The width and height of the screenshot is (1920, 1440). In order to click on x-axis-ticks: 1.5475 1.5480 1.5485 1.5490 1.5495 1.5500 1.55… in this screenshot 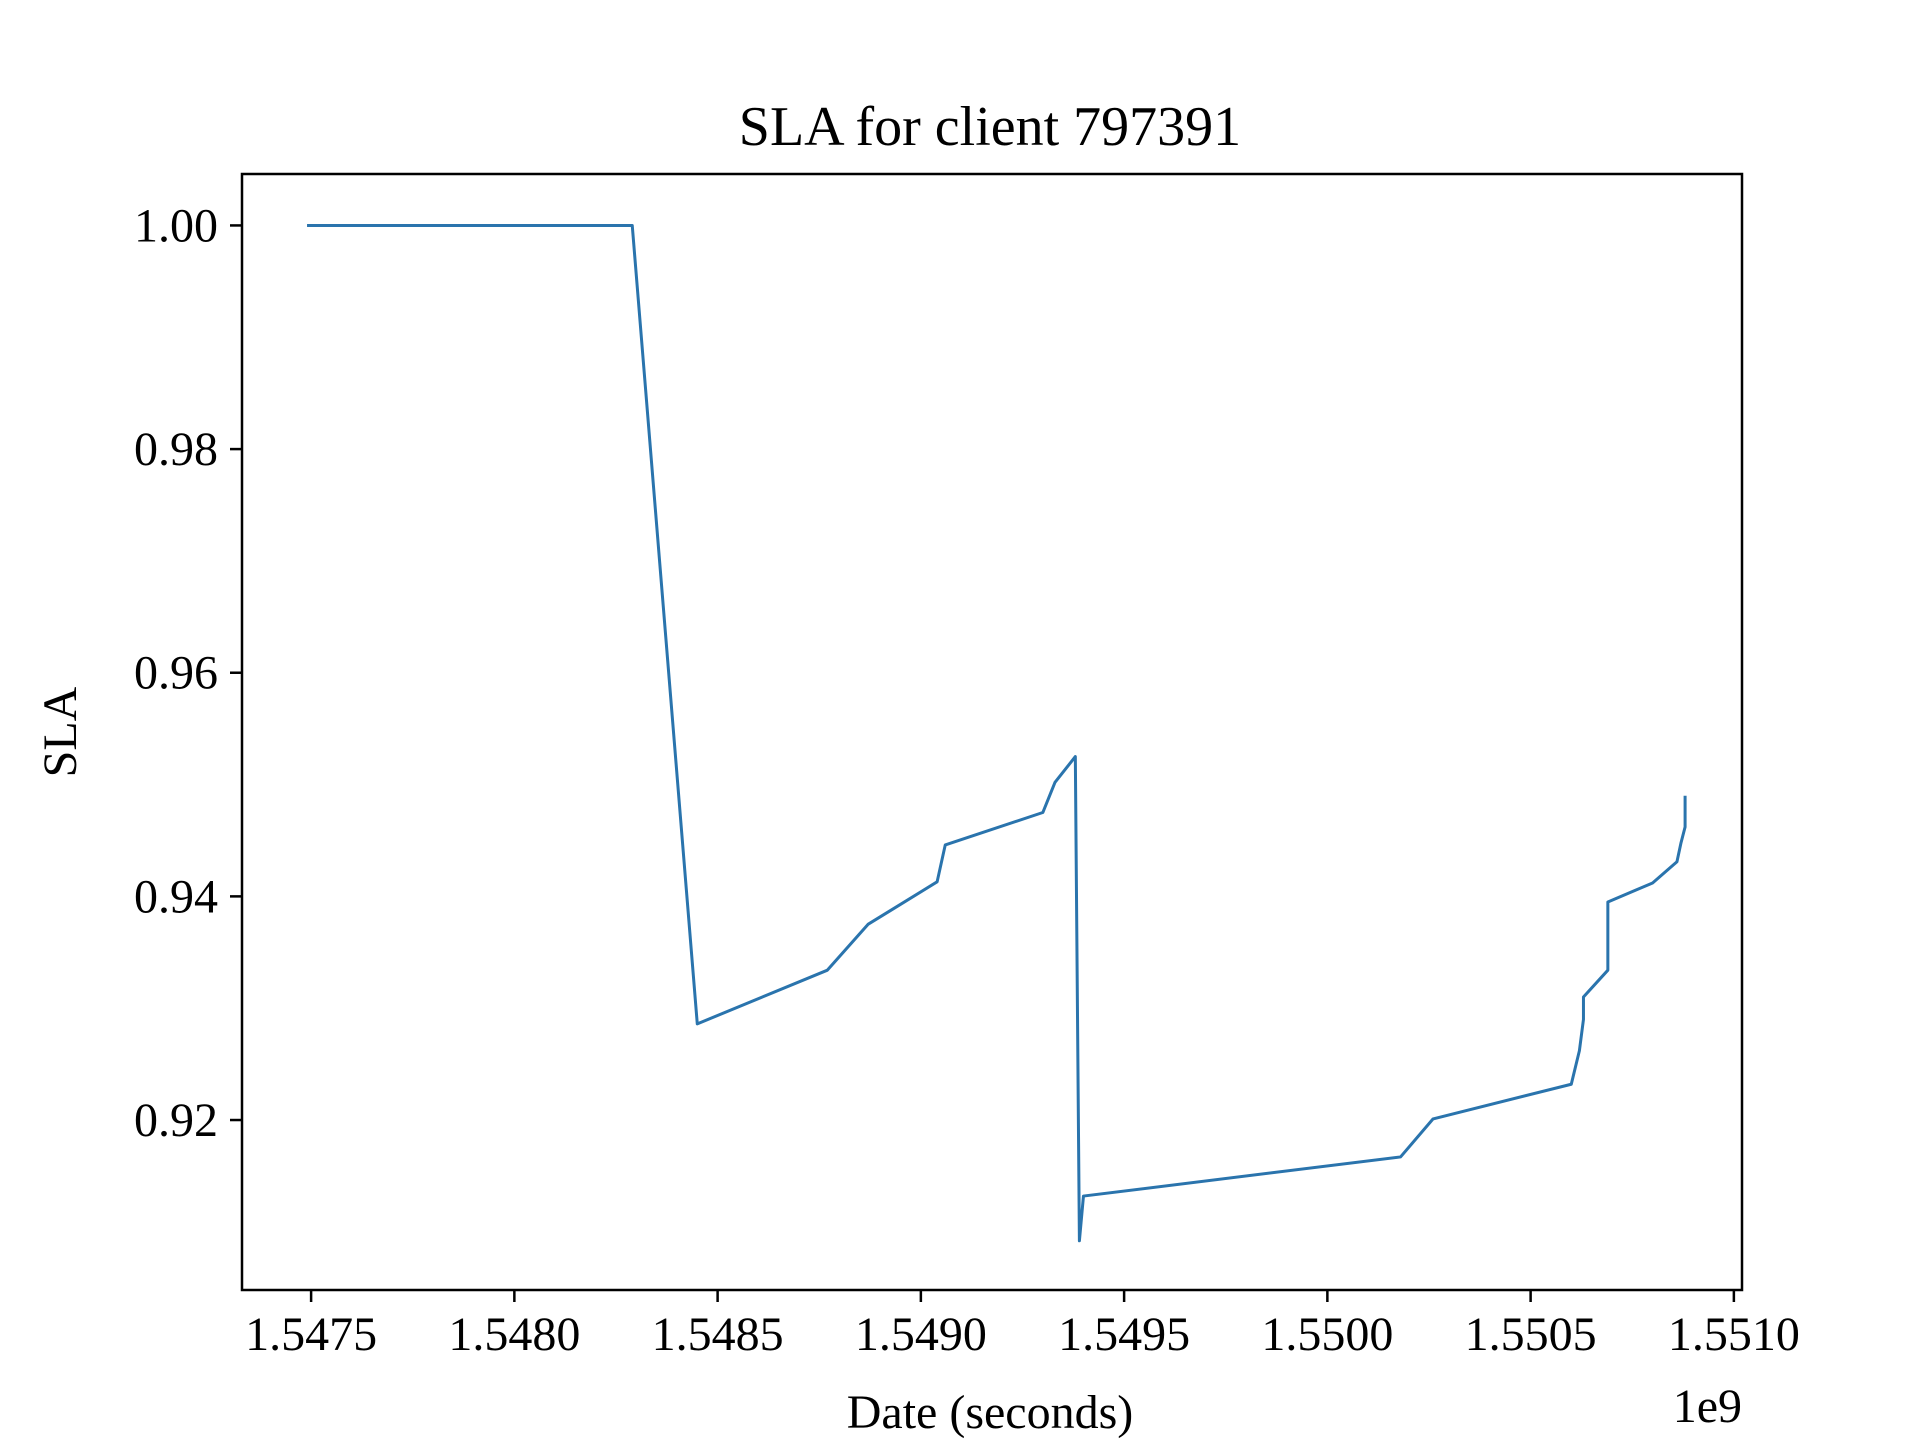, I will do `click(1022, 1325)`.